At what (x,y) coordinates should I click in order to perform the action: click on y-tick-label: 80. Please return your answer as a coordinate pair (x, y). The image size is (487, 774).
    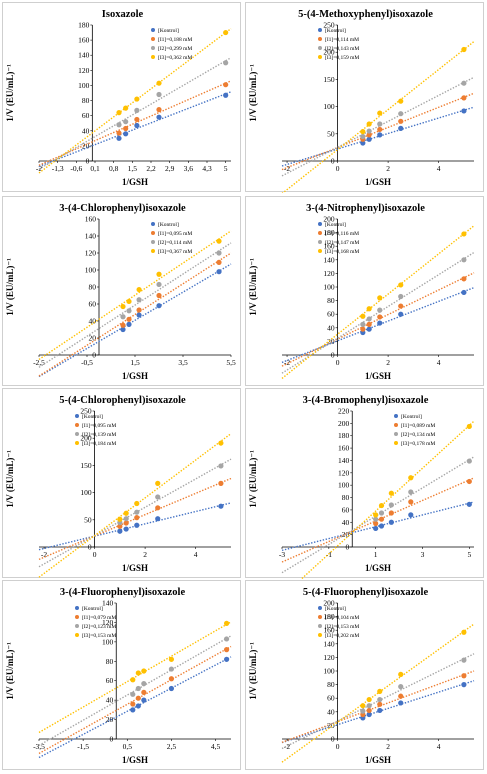
    Looking at the image, I should click on (110, 661).